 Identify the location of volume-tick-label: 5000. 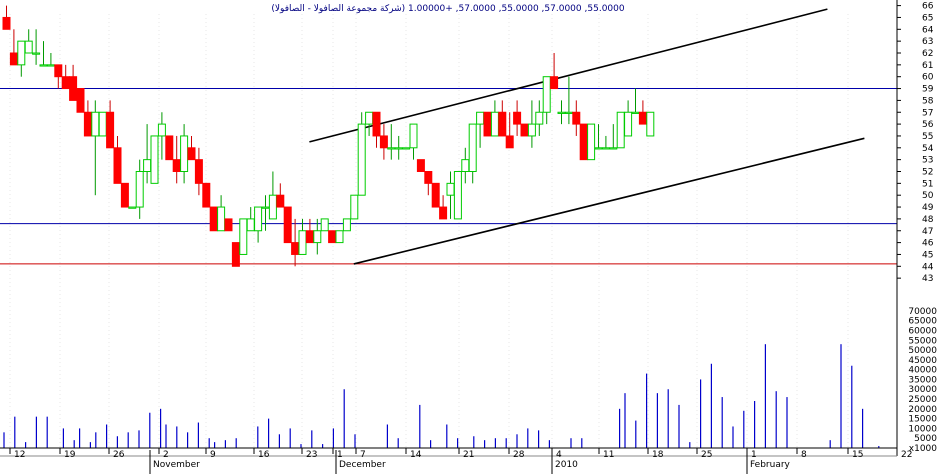
(925, 439).